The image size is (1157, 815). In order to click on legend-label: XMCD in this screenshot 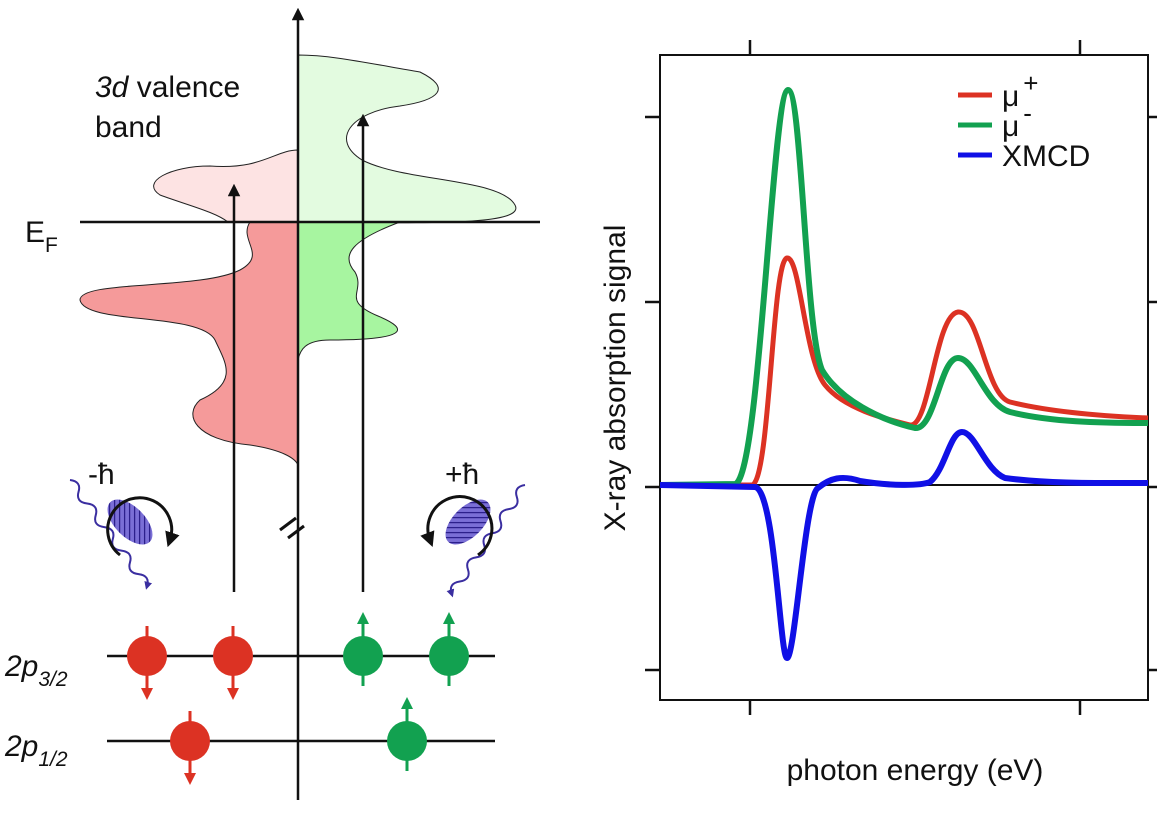, I will do `click(1046, 156)`.